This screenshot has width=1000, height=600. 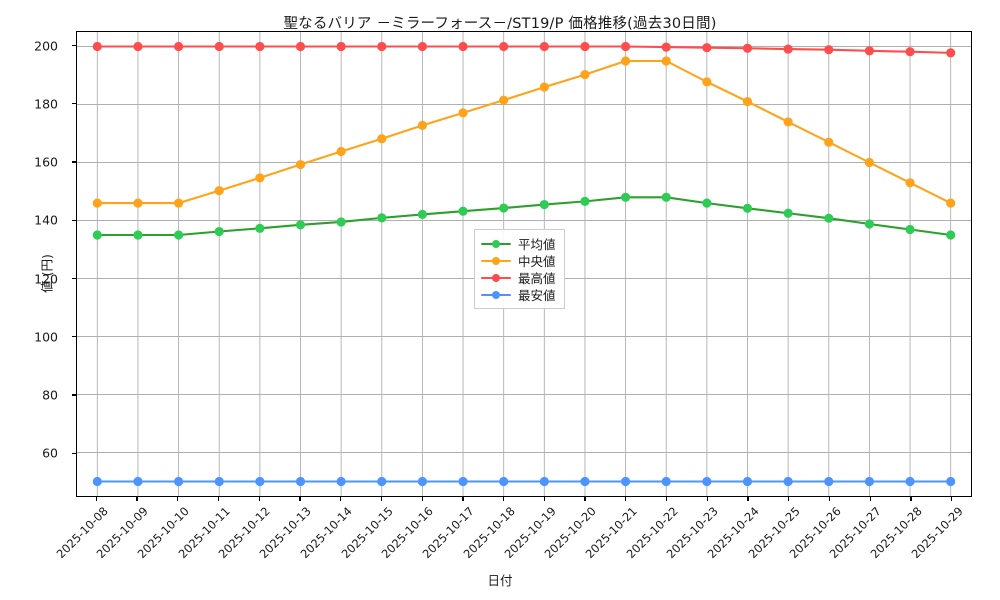 I want to click on y-axis-tick-labels: 60 80 100 120 140 160 180 200, so click(x=34, y=264).